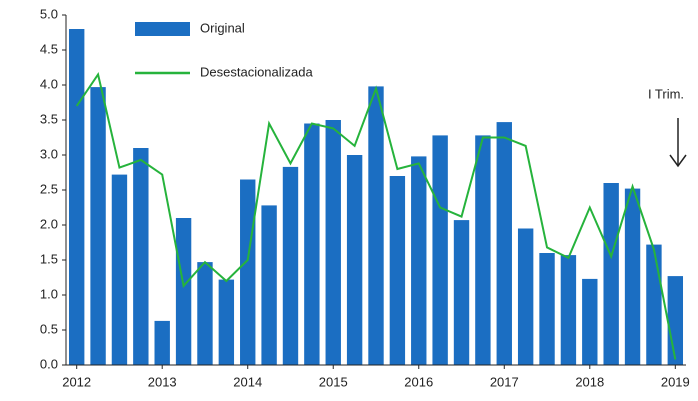 The width and height of the screenshot is (698, 401). What do you see at coordinates (589, 381) in the screenshot?
I see `x-tick-label: 2018` at bounding box center [589, 381].